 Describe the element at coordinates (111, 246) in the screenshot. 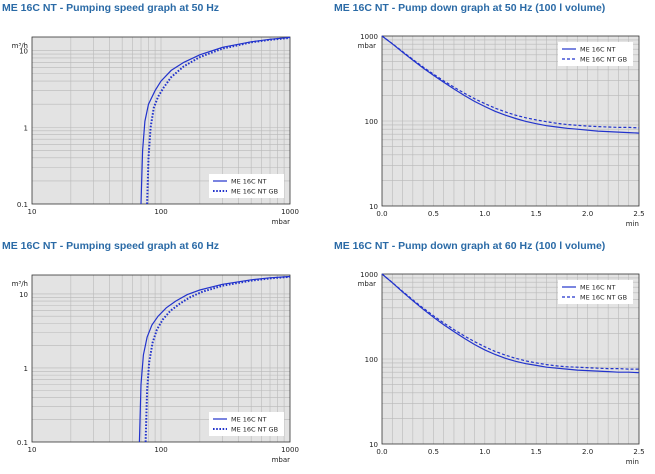

I see `chart-title: ME 16C NT - Pumping speed graph at 60 Hz` at that location.